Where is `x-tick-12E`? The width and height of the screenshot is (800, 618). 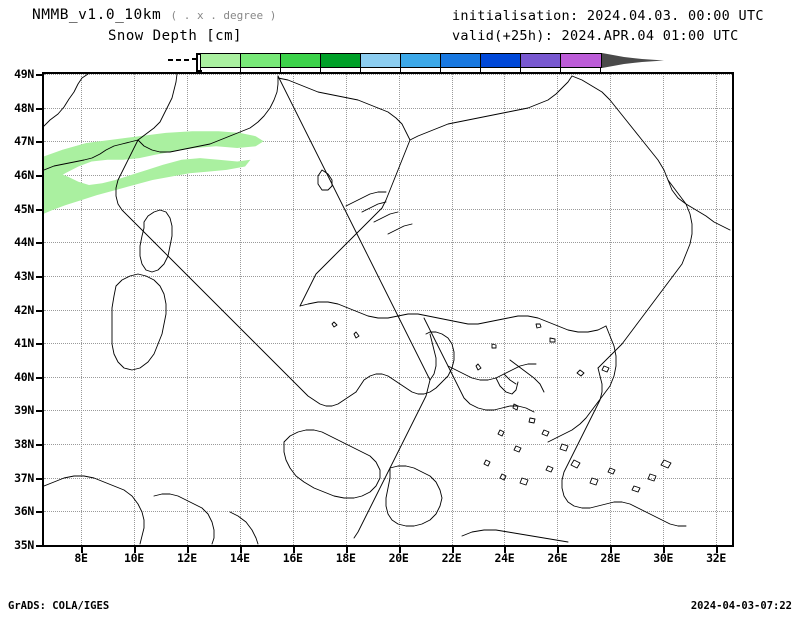
x-tick-12E is located at coordinates (187, 550).